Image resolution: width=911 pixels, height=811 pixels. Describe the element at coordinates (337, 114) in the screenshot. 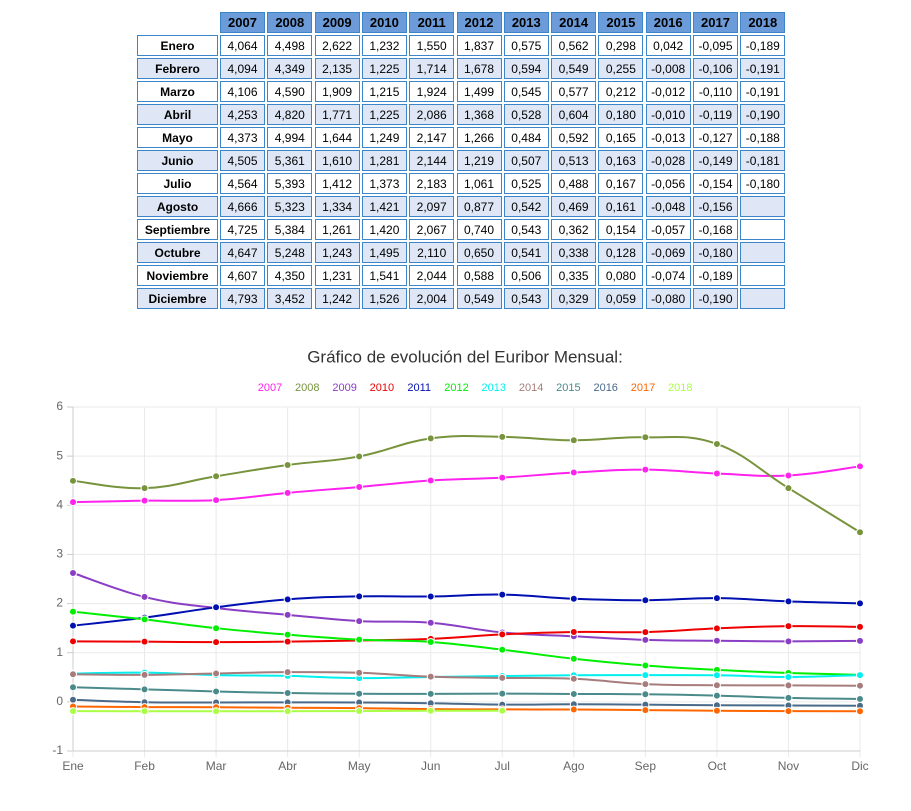

I see `value-cell: 1,771` at that location.